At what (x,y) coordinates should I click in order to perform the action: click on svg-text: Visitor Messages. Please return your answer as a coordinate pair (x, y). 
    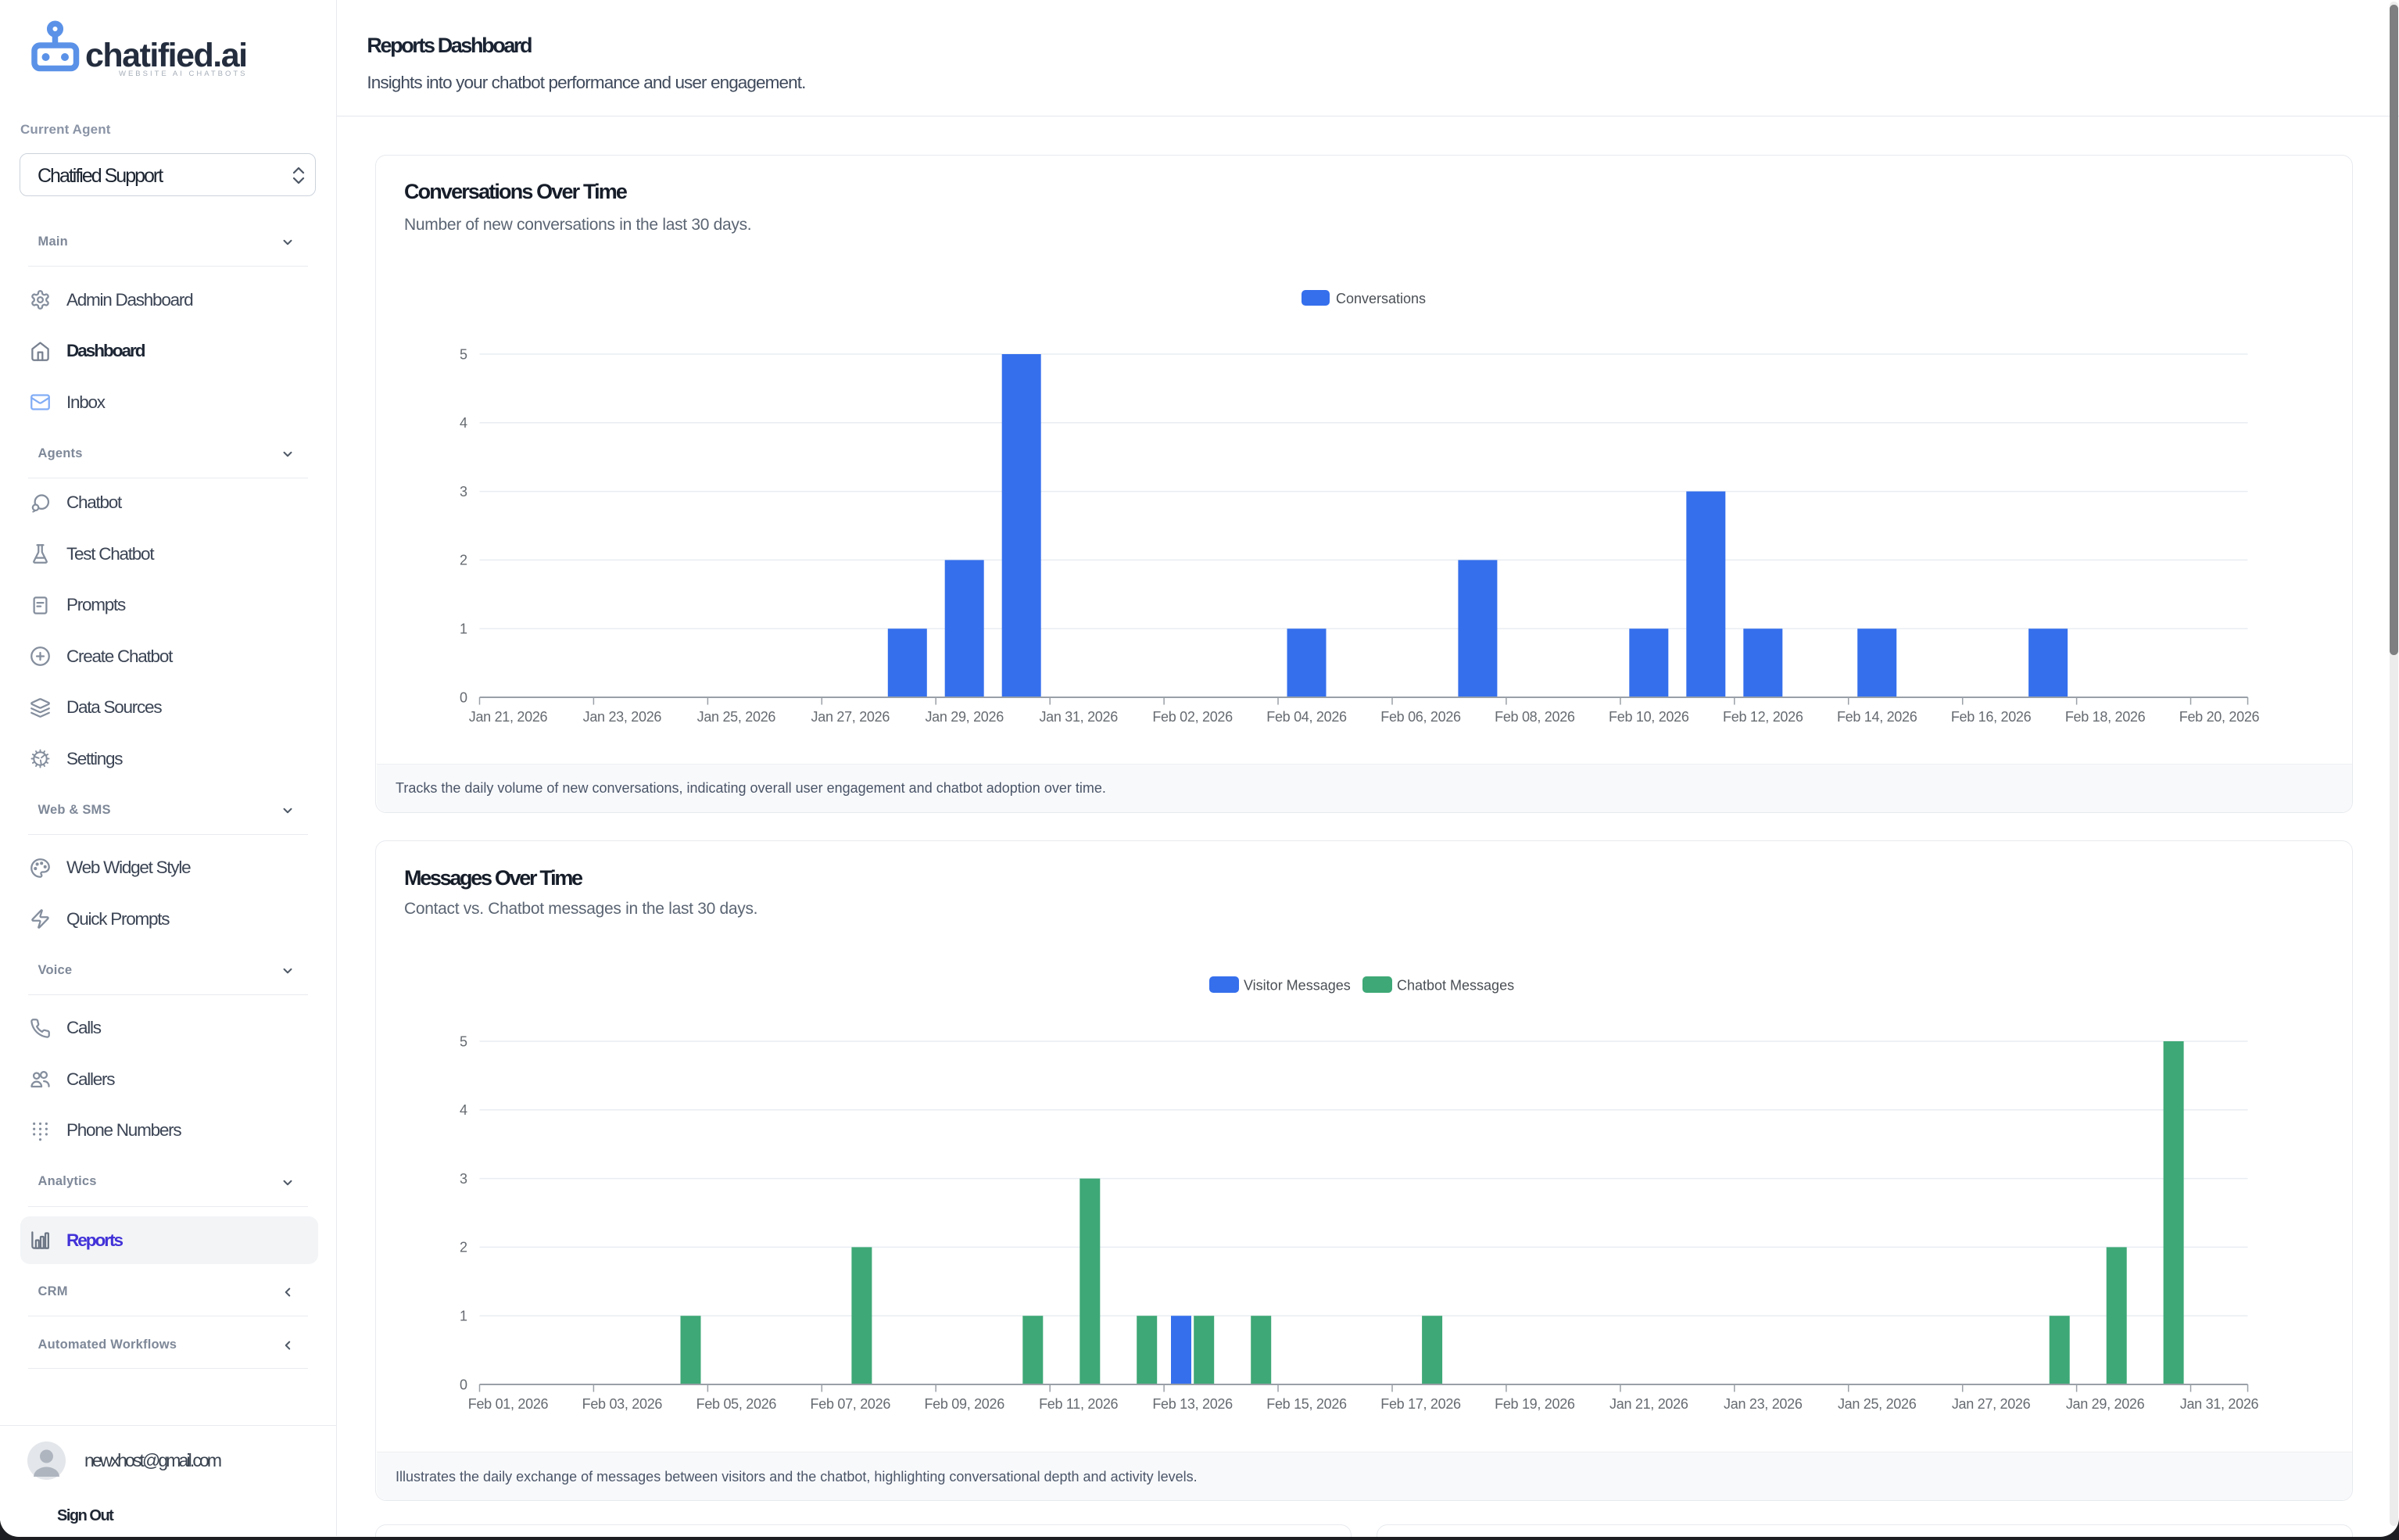
    Looking at the image, I should click on (1297, 986).